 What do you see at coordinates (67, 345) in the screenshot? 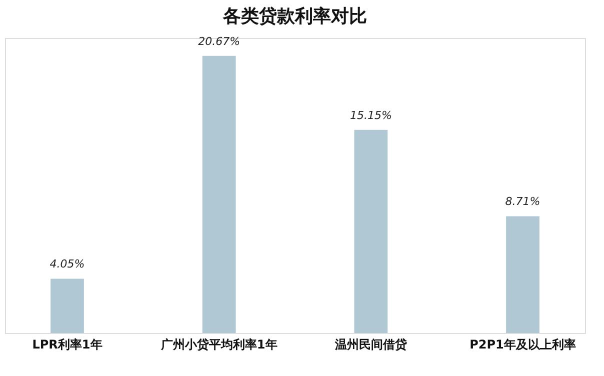
I see `x-tick-label: LPR利率1年` at bounding box center [67, 345].